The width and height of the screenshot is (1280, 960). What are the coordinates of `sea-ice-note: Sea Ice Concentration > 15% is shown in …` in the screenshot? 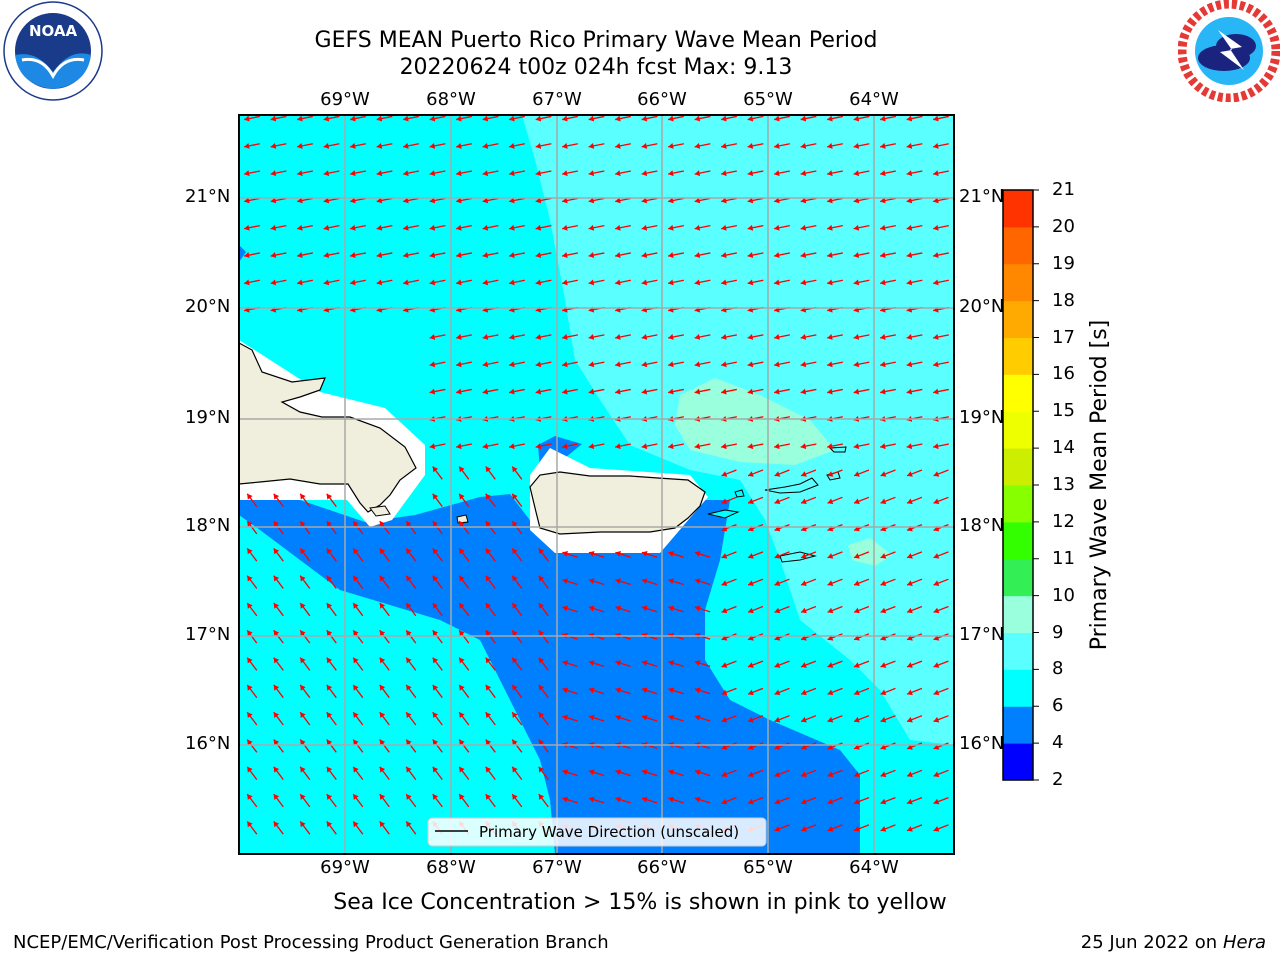 It's located at (640, 902).